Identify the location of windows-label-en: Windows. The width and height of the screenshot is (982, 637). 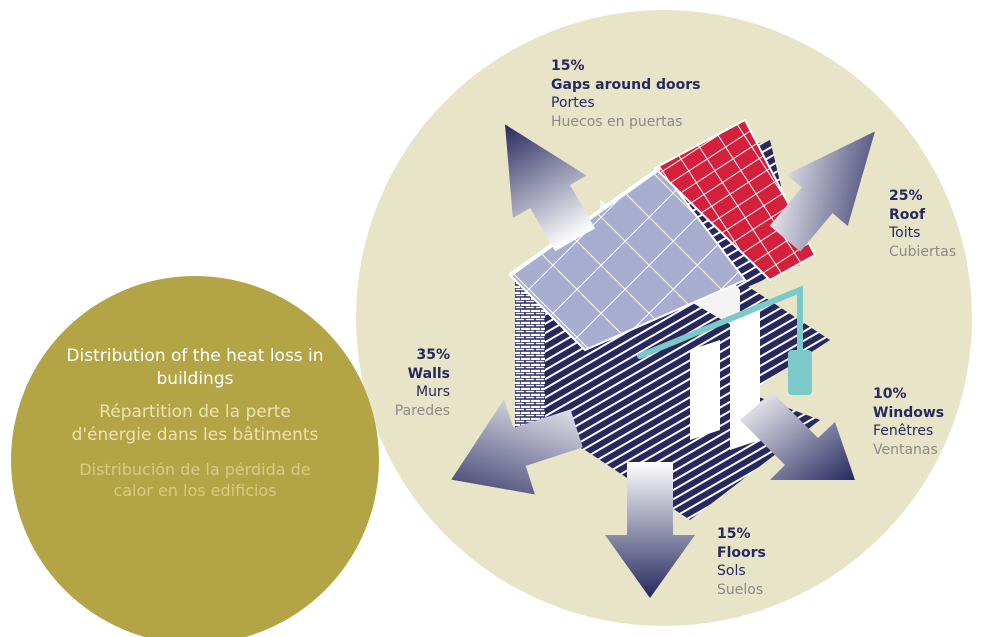
(909, 412).